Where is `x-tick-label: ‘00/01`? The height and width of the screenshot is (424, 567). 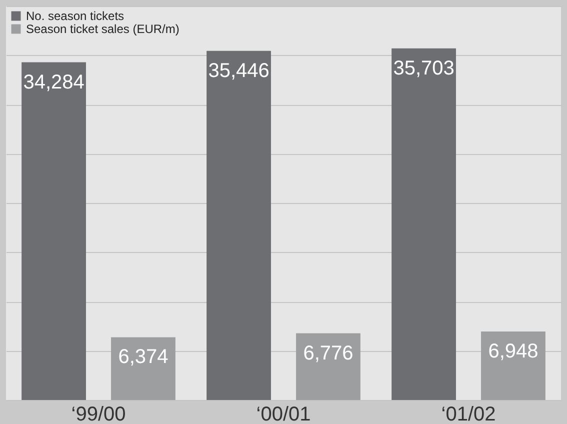 x-tick-label: ‘00/01 is located at coordinates (283, 414).